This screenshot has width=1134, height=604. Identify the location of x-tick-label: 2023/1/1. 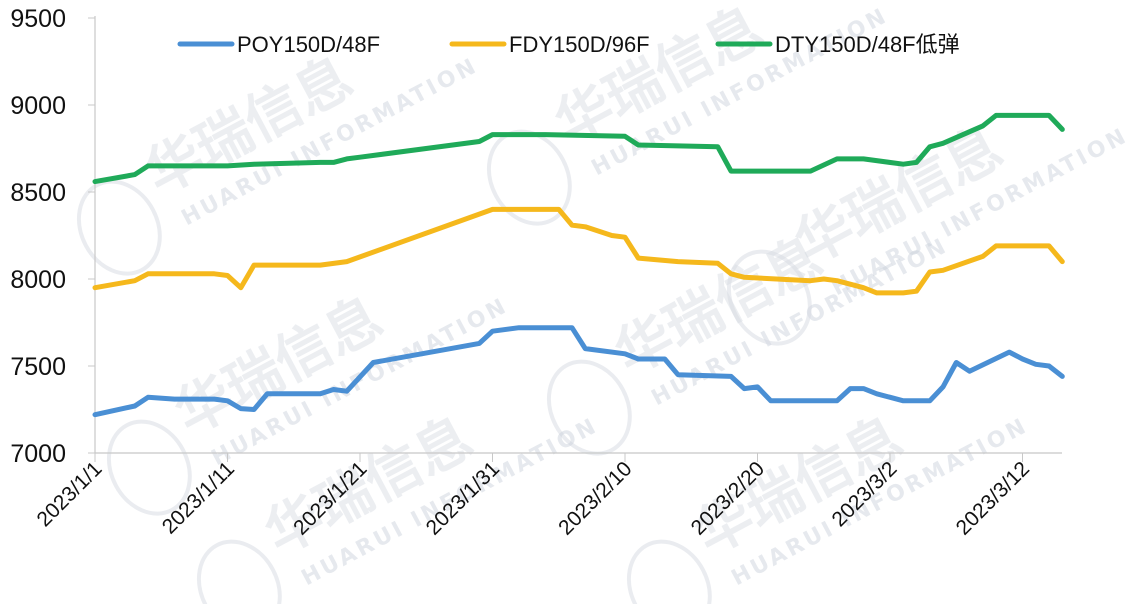
(69, 494).